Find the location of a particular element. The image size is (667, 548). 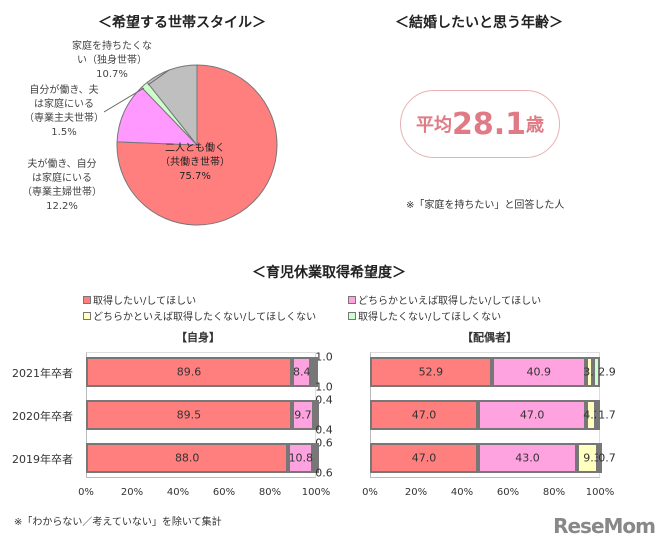

resemom-logo: ReseMom is located at coordinates (604, 526).